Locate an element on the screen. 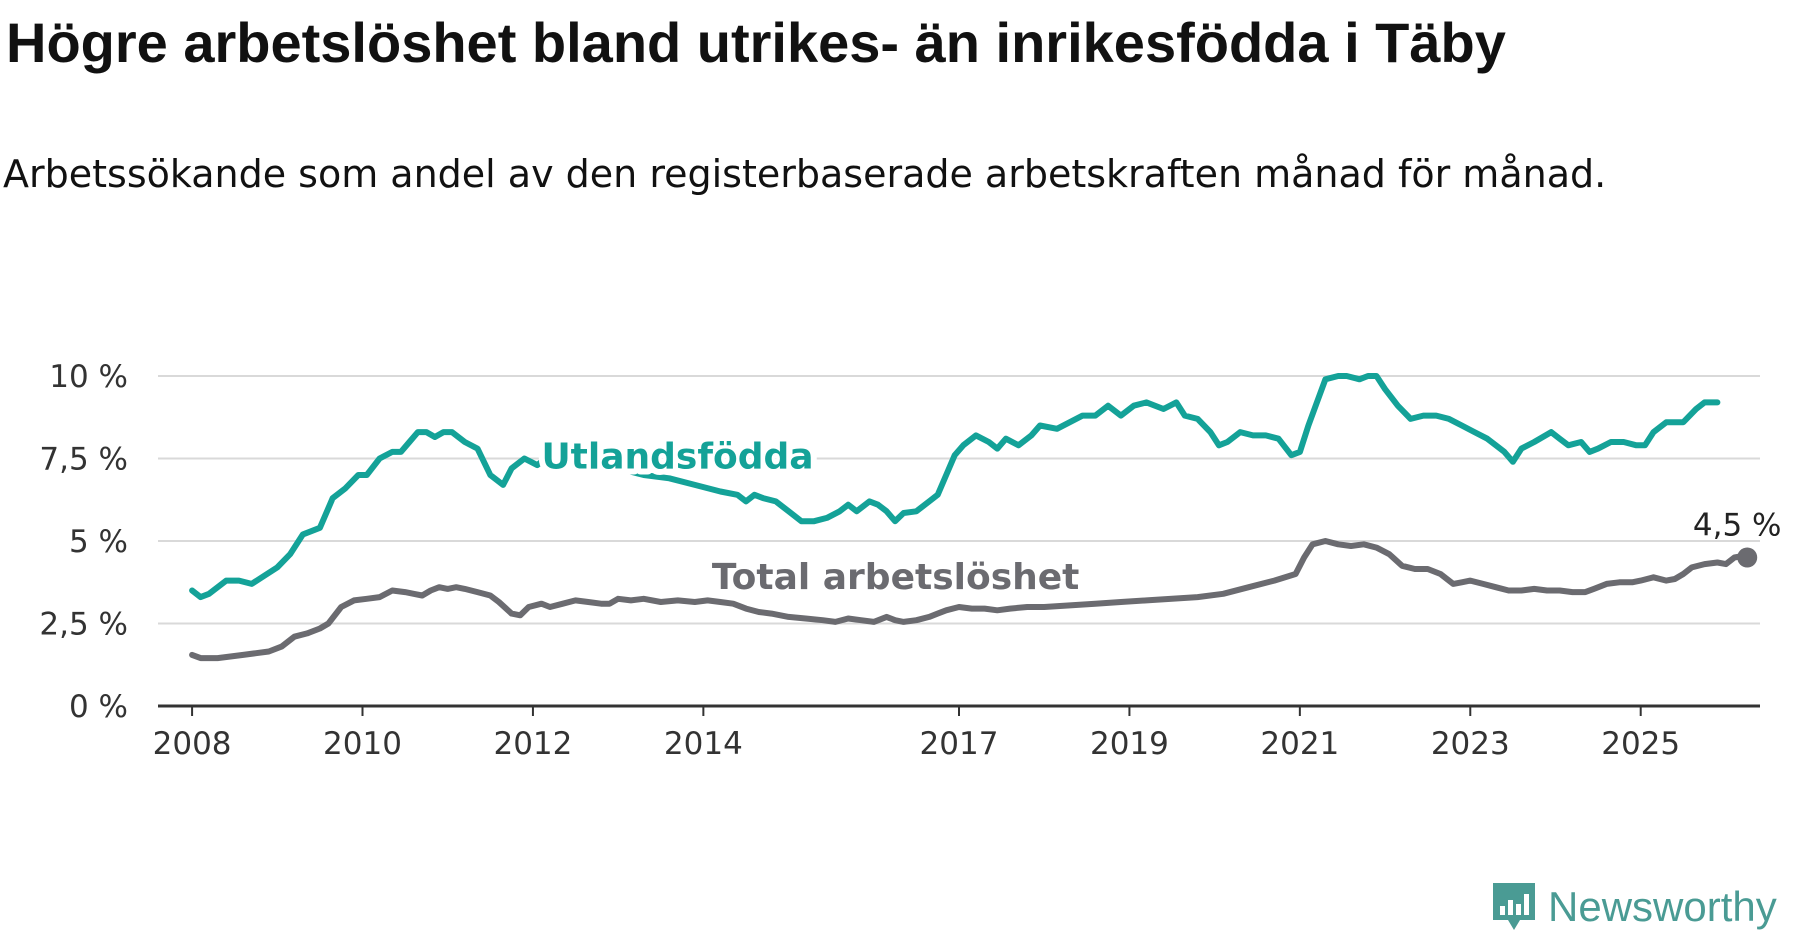 The height and width of the screenshot is (948, 1800). x-tick-label: 2014 is located at coordinates (703, 744).